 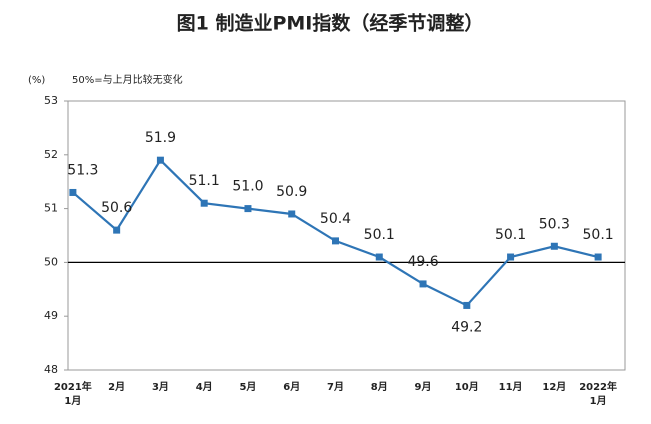 I want to click on x-tick-label: 8月, so click(x=379, y=387).